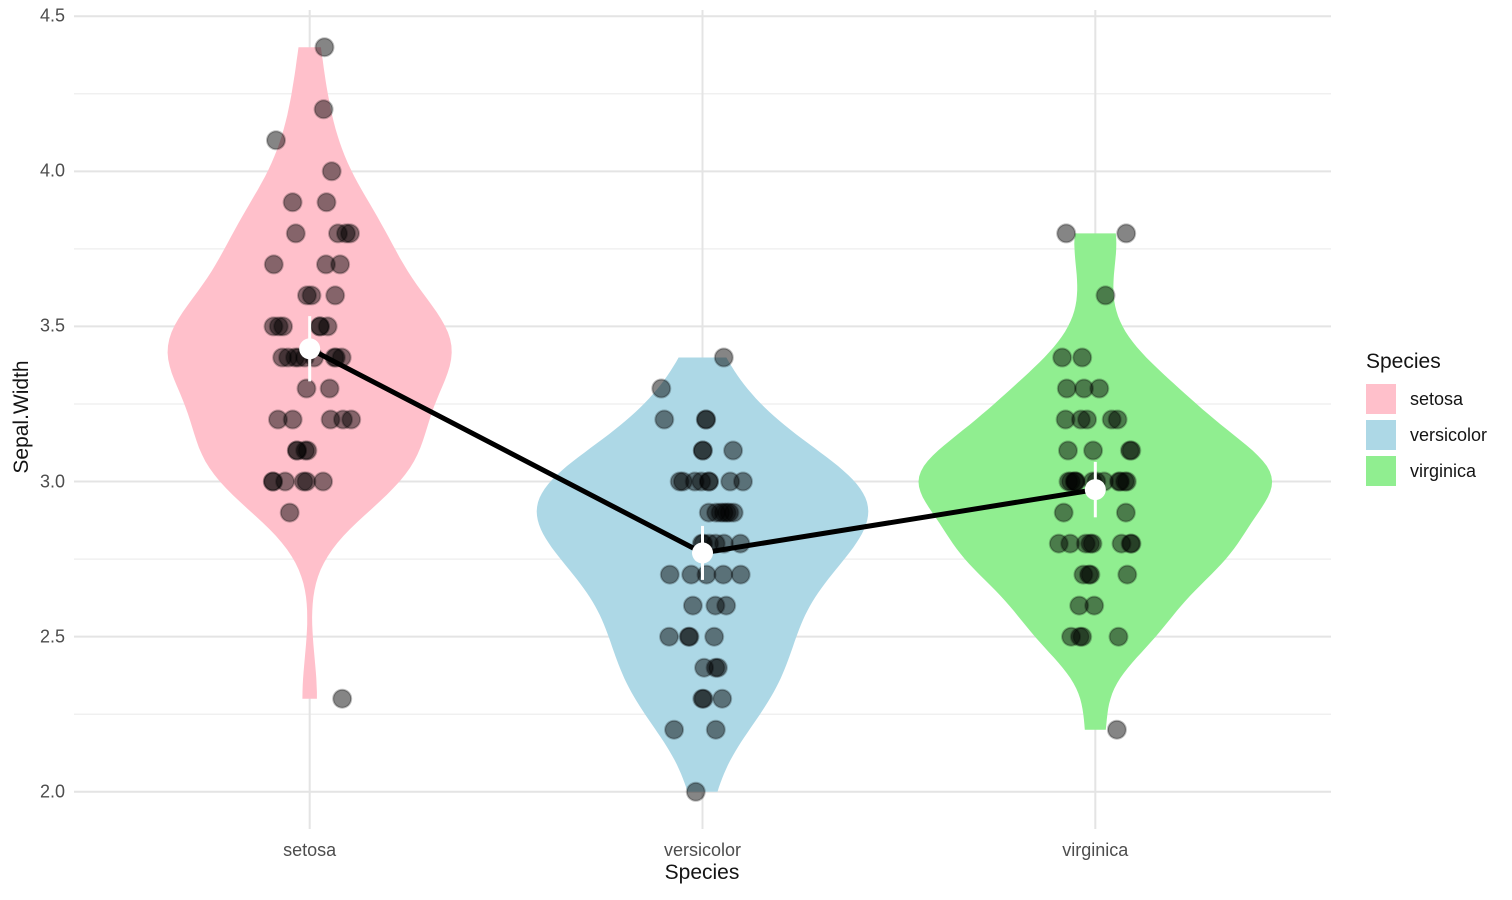 This screenshot has width=1512, height=900. I want to click on x-axis-title: Species, so click(702, 872).